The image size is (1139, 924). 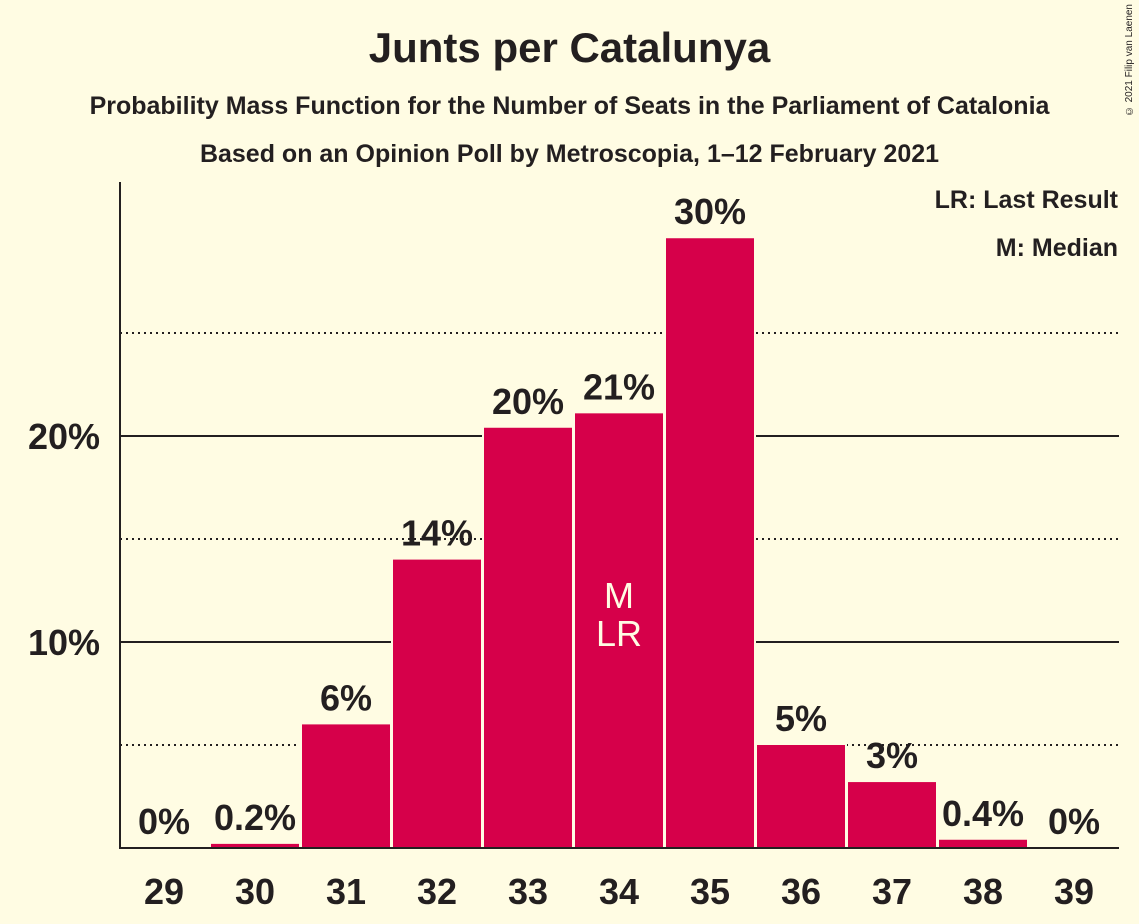 I want to click on x-tick-label: 39, so click(x=1074, y=891).